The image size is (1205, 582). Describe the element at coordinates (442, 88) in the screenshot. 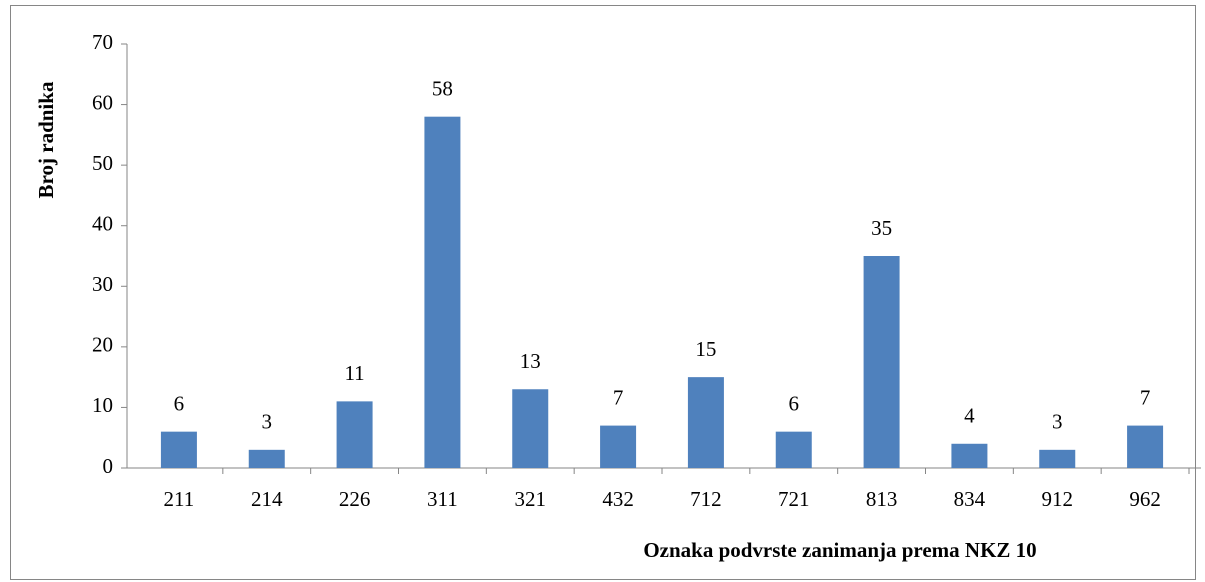

I see `data-label: 58` at that location.